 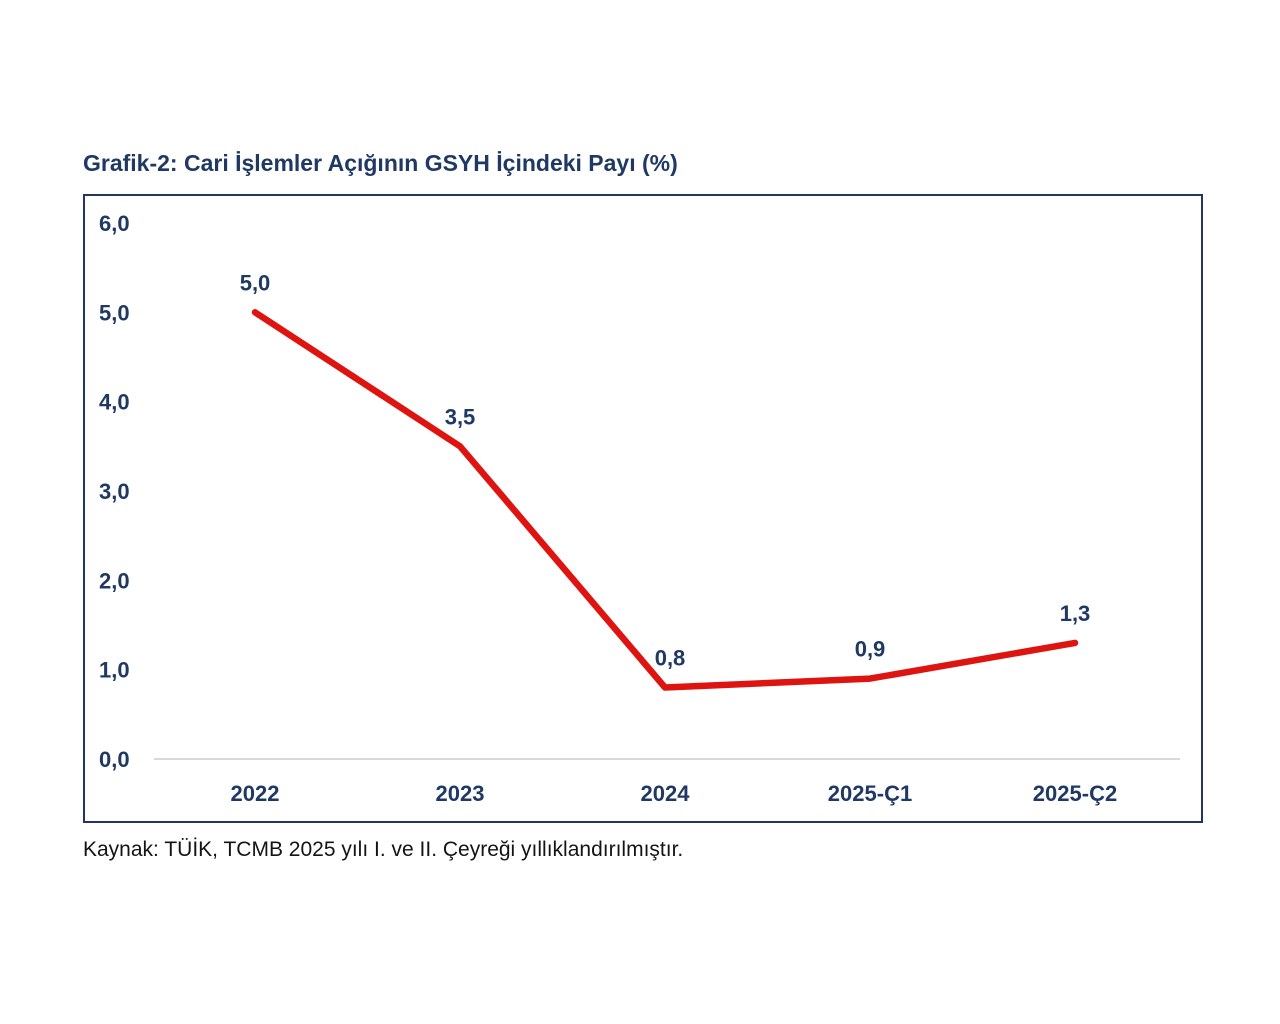 I want to click on y-tick-label: 1,0, so click(x=114, y=670).